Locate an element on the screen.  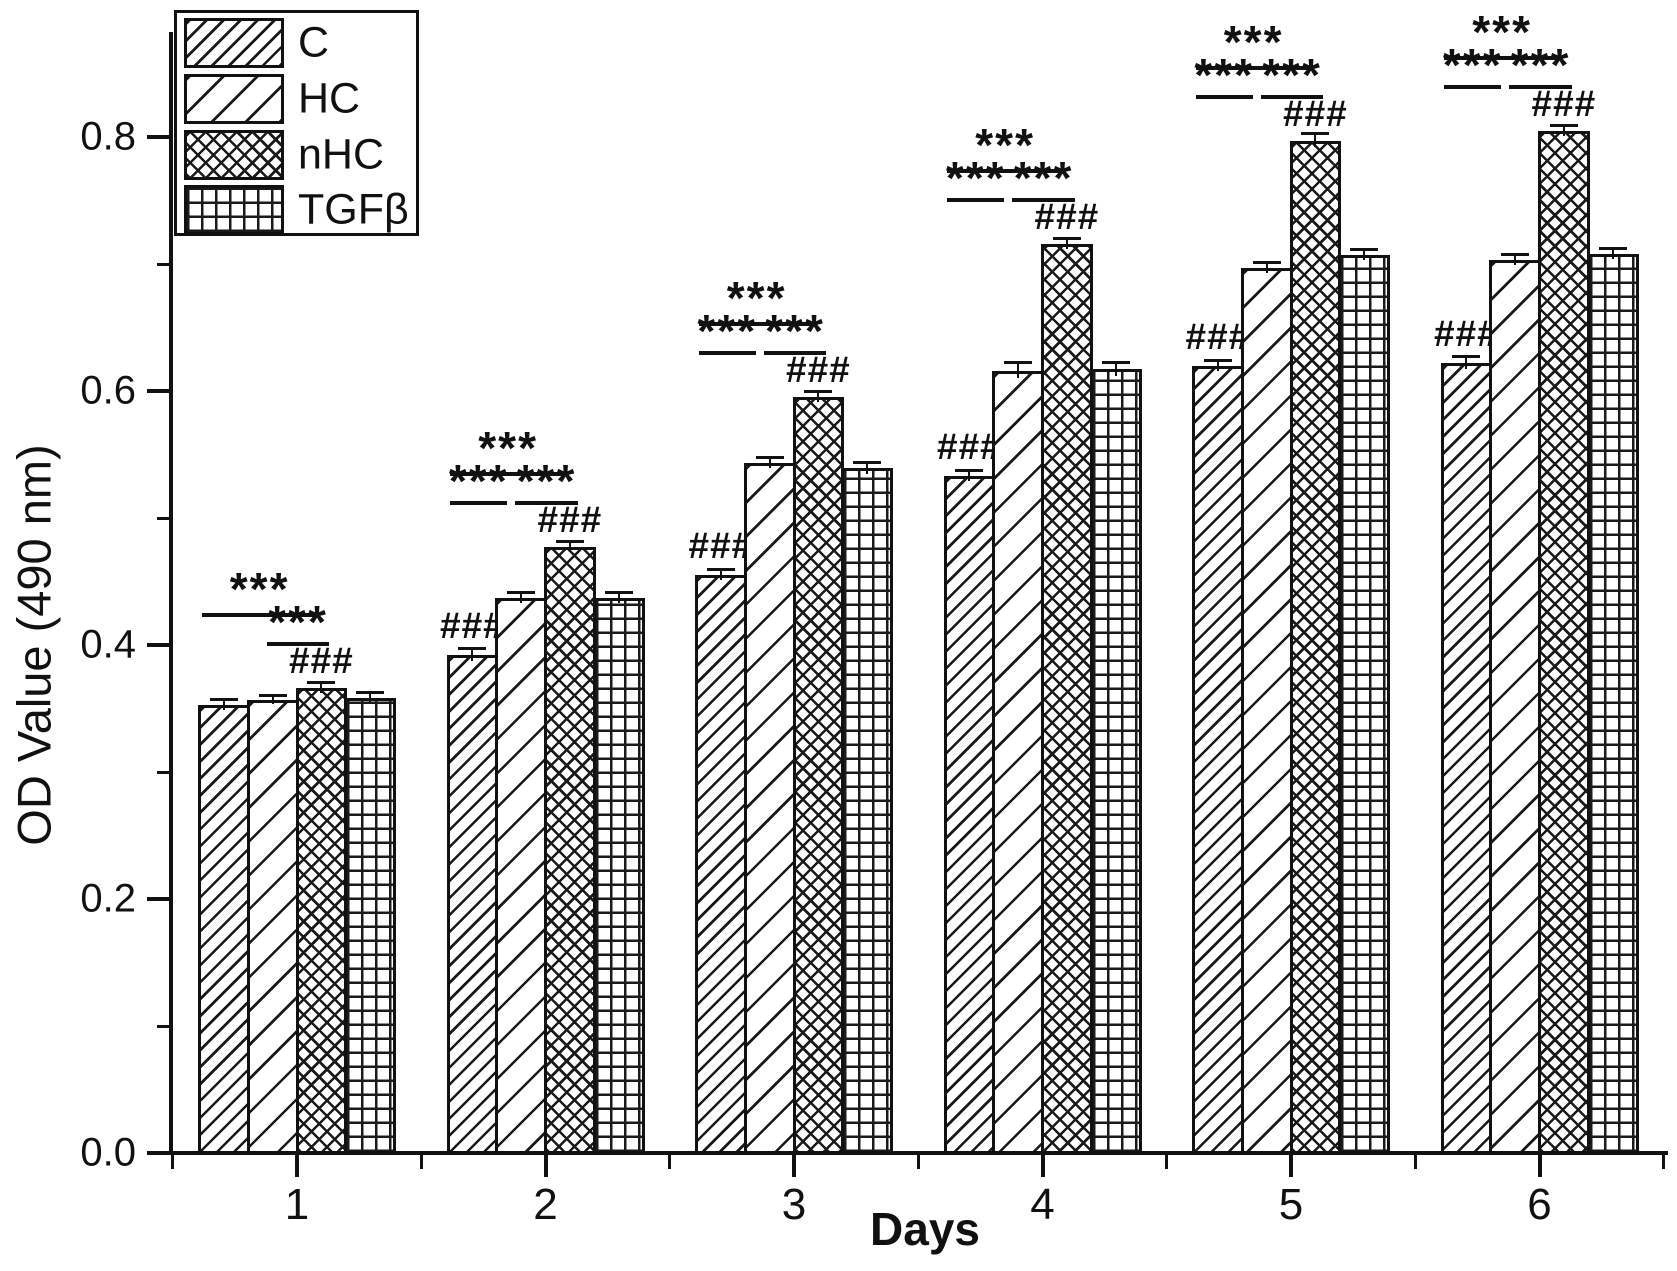
bar-nHC-day3 is located at coordinates (818, 776).